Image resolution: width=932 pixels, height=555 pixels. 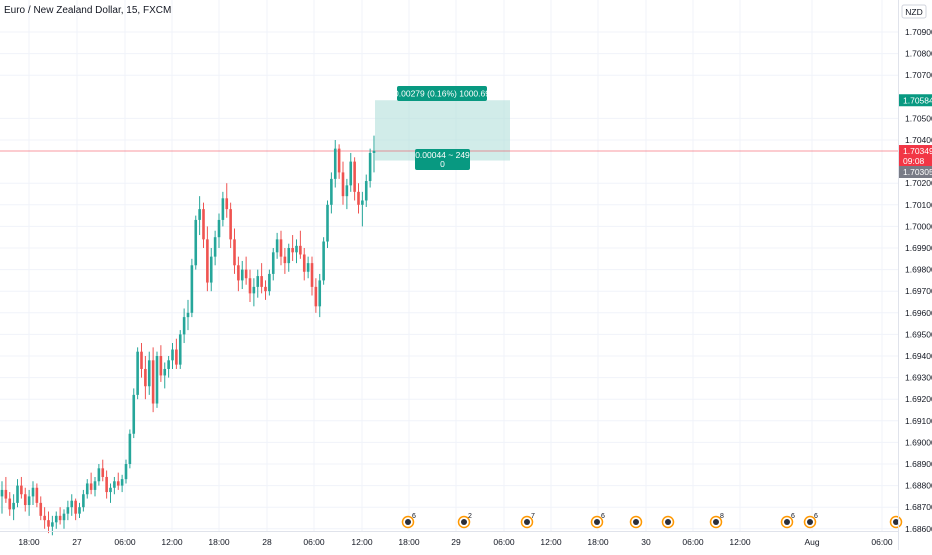 What do you see at coordinates (533, 516) in the screenshot?
I see `event-count-badge: 7` at bounding box center [533, 516].